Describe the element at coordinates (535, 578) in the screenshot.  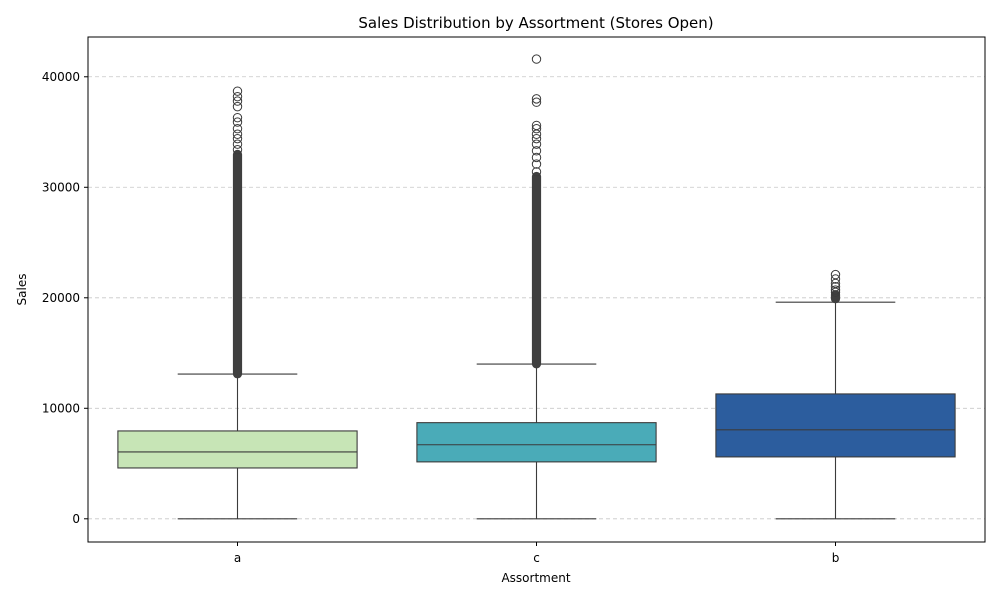
I see `x-axis-title: Assortment` at that location.